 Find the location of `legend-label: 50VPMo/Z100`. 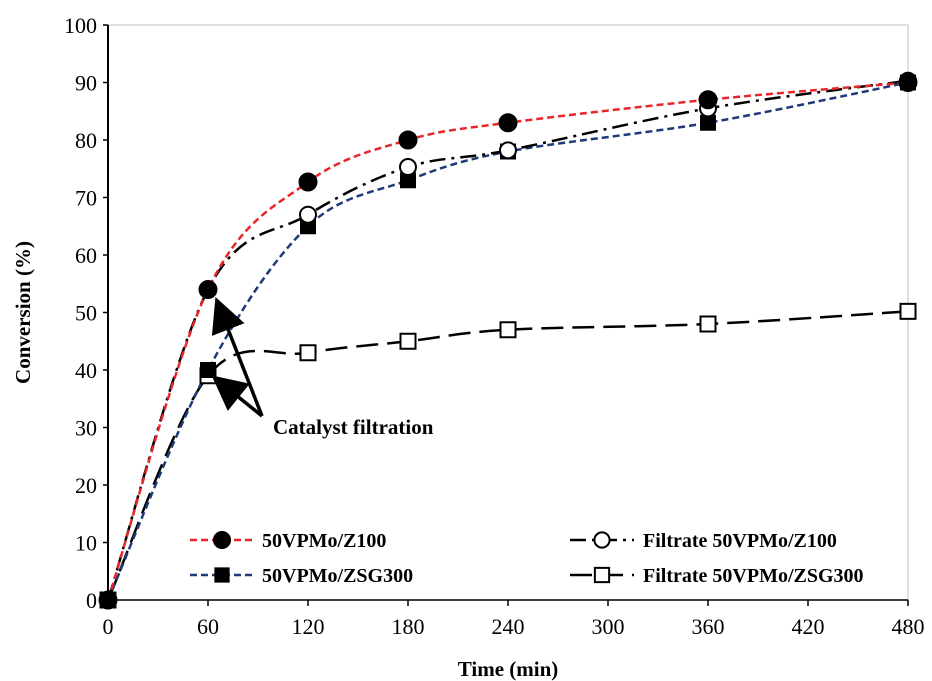

legend-label: 50VPMo/Z100 is located at coordinates (324, 541).